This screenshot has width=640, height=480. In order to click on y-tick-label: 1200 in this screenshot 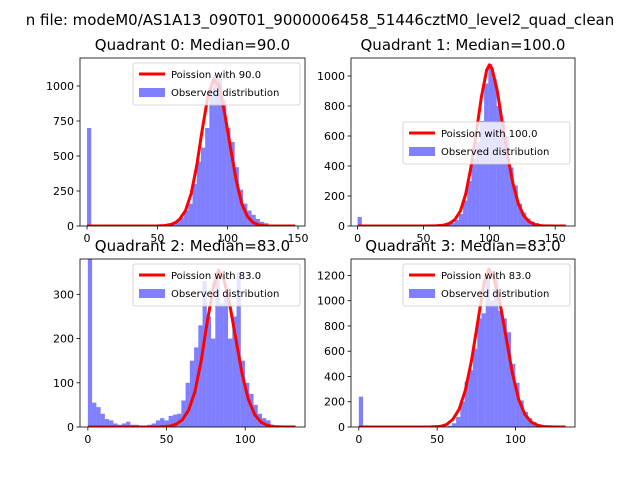, I will do `click(331, 275)`.